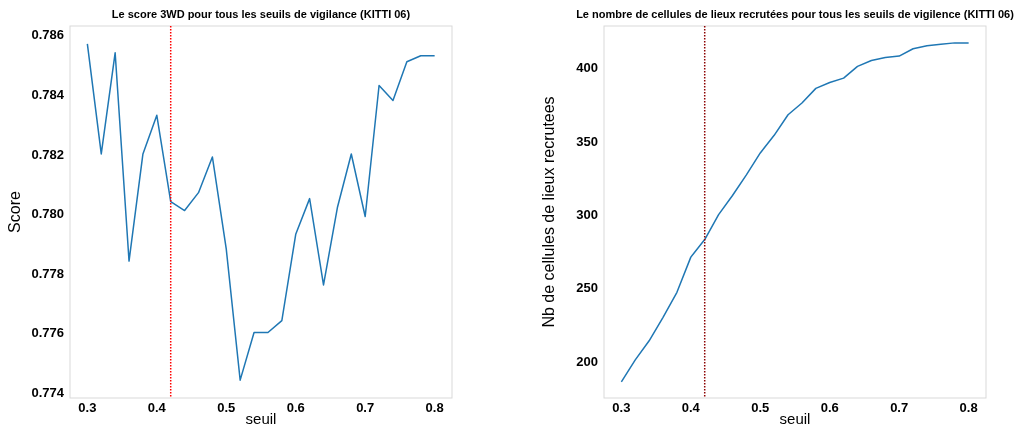 The image size is (1030, 433). What do you see at coordinates (587, 361) in the screenshot?
I see `y-tick-label: 200` at bounding box center [587, 361].